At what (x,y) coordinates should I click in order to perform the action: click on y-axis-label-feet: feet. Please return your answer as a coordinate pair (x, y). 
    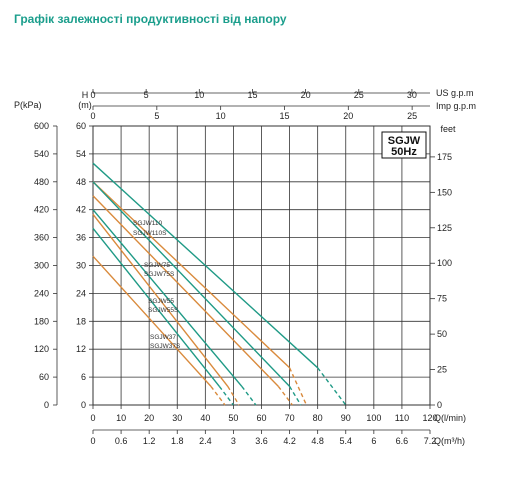
    Looking at the image, I should click on (448, 129).